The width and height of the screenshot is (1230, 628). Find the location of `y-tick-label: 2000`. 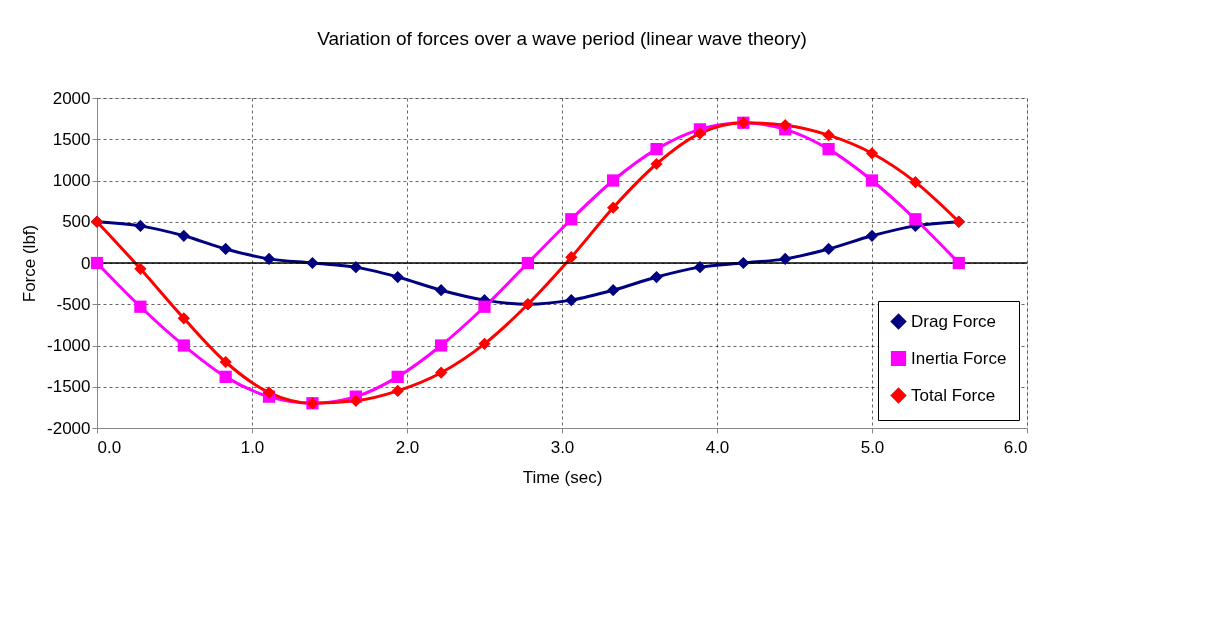

y-tick-label: 2000 is located at coordinates (71, 98).